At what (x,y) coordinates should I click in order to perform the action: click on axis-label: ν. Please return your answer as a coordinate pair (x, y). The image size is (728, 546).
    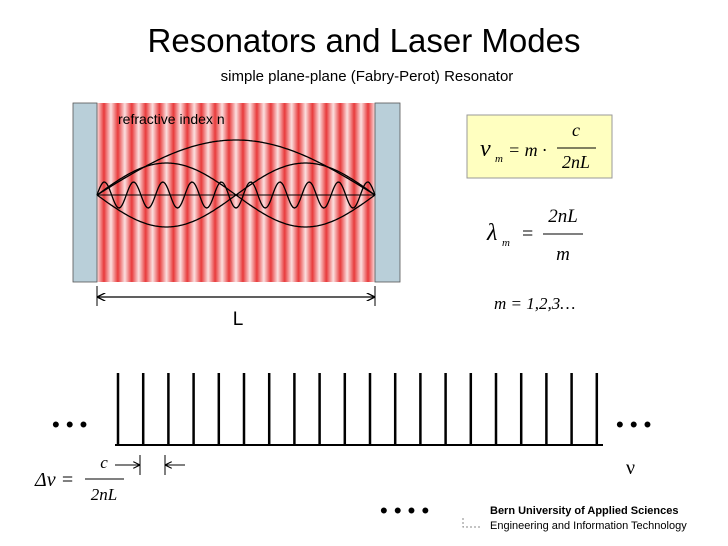
    Looking at the image, I should click on (630, 468).